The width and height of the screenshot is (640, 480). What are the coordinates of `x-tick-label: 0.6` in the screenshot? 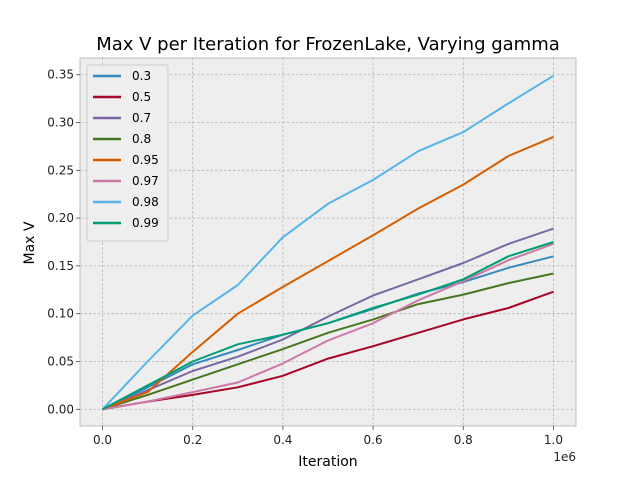 It's located at (373, 440).